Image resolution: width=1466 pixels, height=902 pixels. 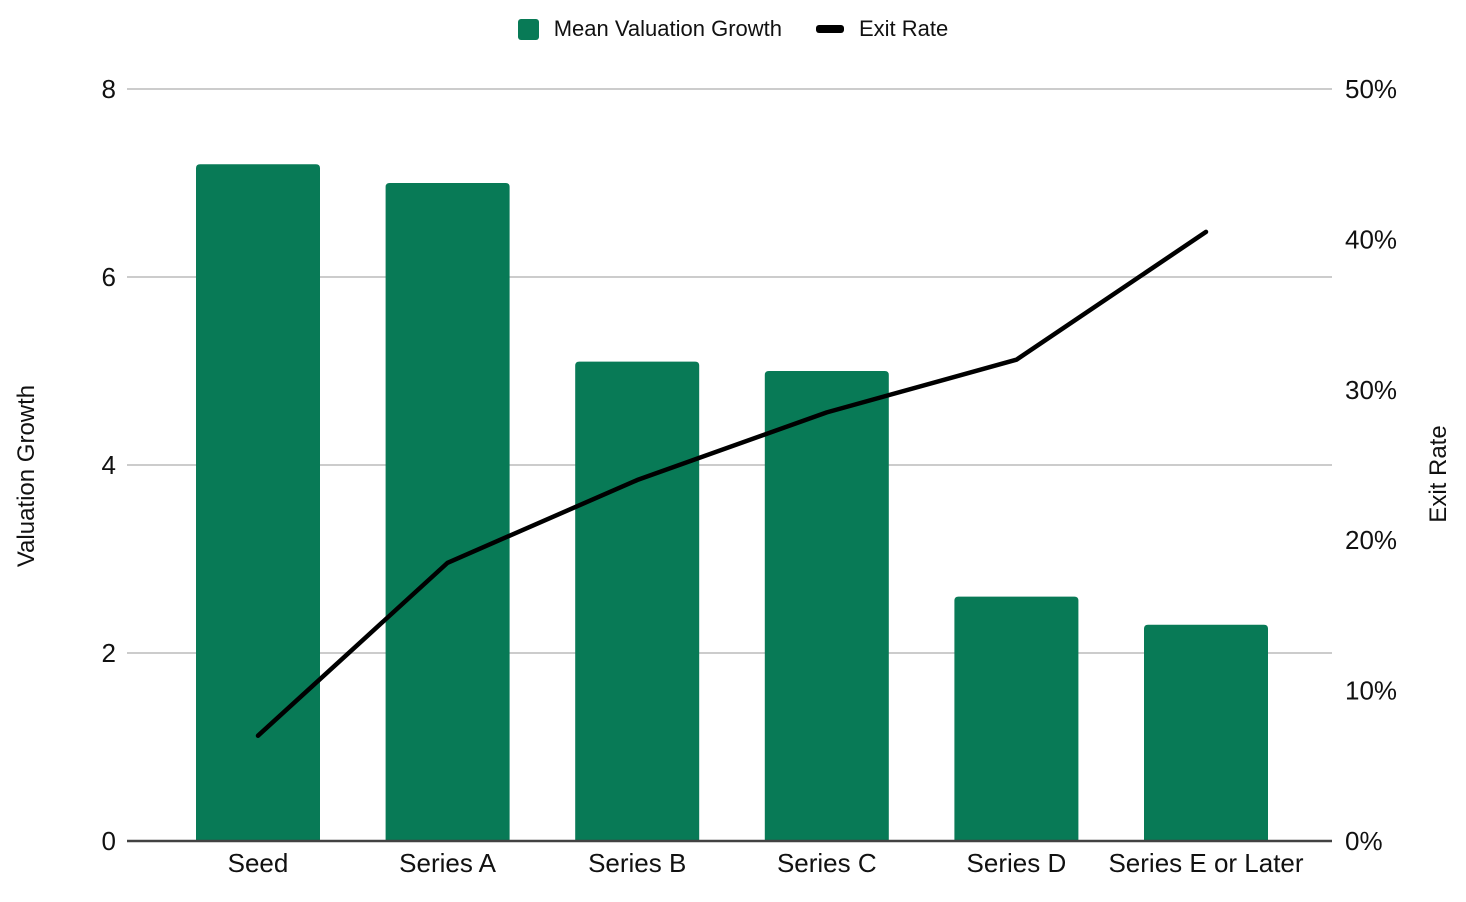 I want to click on x-tick-label-series-e-or-later: Series E or Later, so click(x=1205, y=863).